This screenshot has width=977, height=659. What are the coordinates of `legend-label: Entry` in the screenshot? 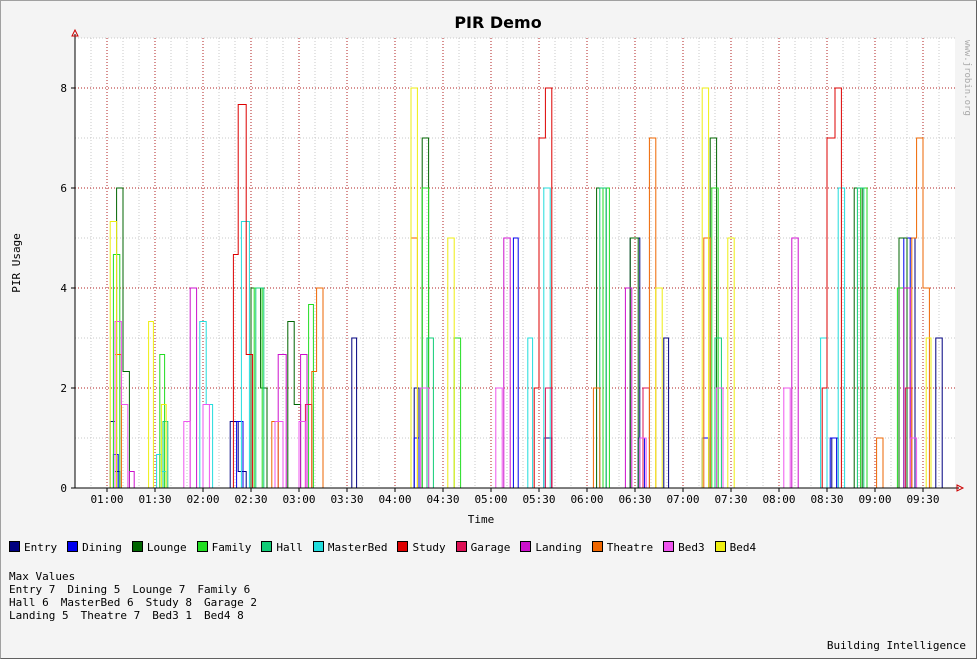 It's located at (41, 547).